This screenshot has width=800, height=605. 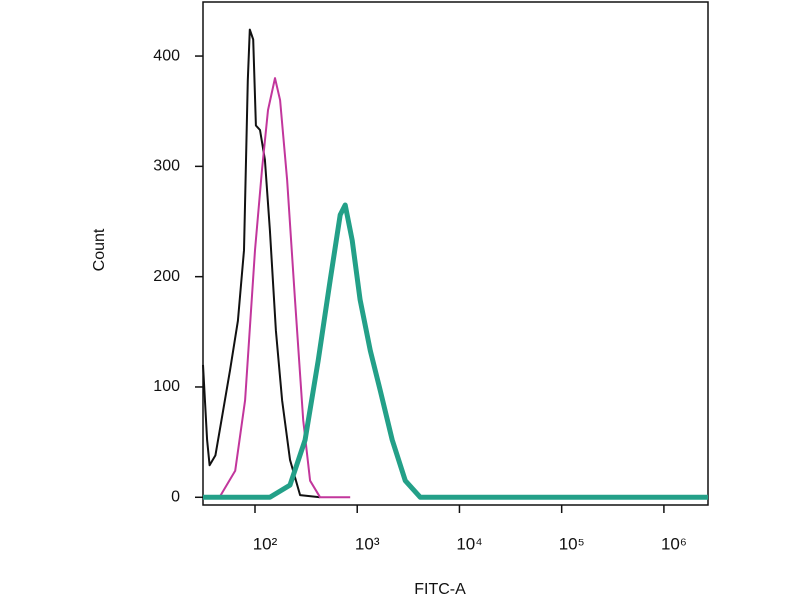 I want to click on y-tick-label: 200, so click(x=166, y=276).